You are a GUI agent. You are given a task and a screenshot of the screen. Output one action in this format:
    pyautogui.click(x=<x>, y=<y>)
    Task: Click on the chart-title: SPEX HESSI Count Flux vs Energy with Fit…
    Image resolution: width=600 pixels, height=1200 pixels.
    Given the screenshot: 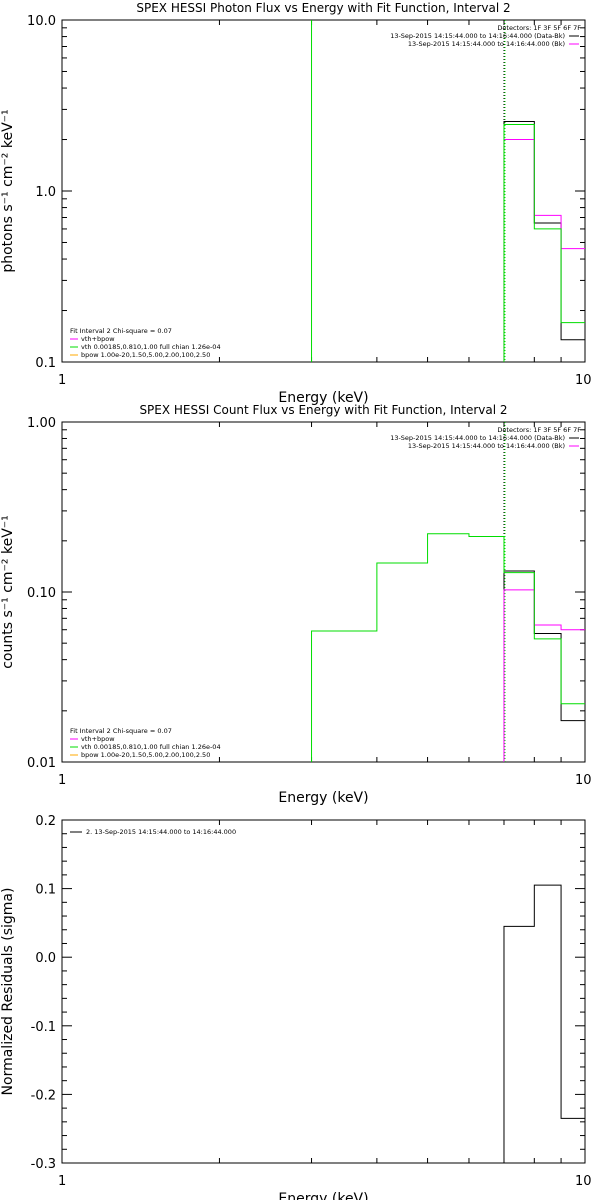 What is the action you would take?
    pyautogui.click(x=323, y=410)
    